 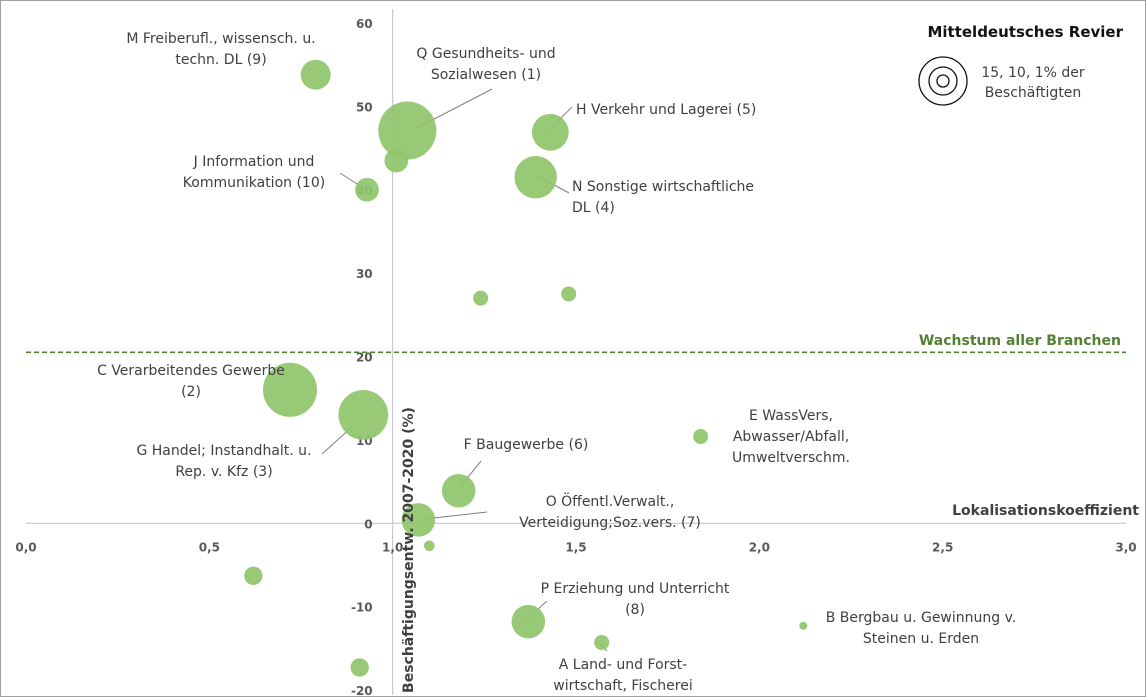 I want to click on x-tick-label: 1,0, so click(x=392, y=547).